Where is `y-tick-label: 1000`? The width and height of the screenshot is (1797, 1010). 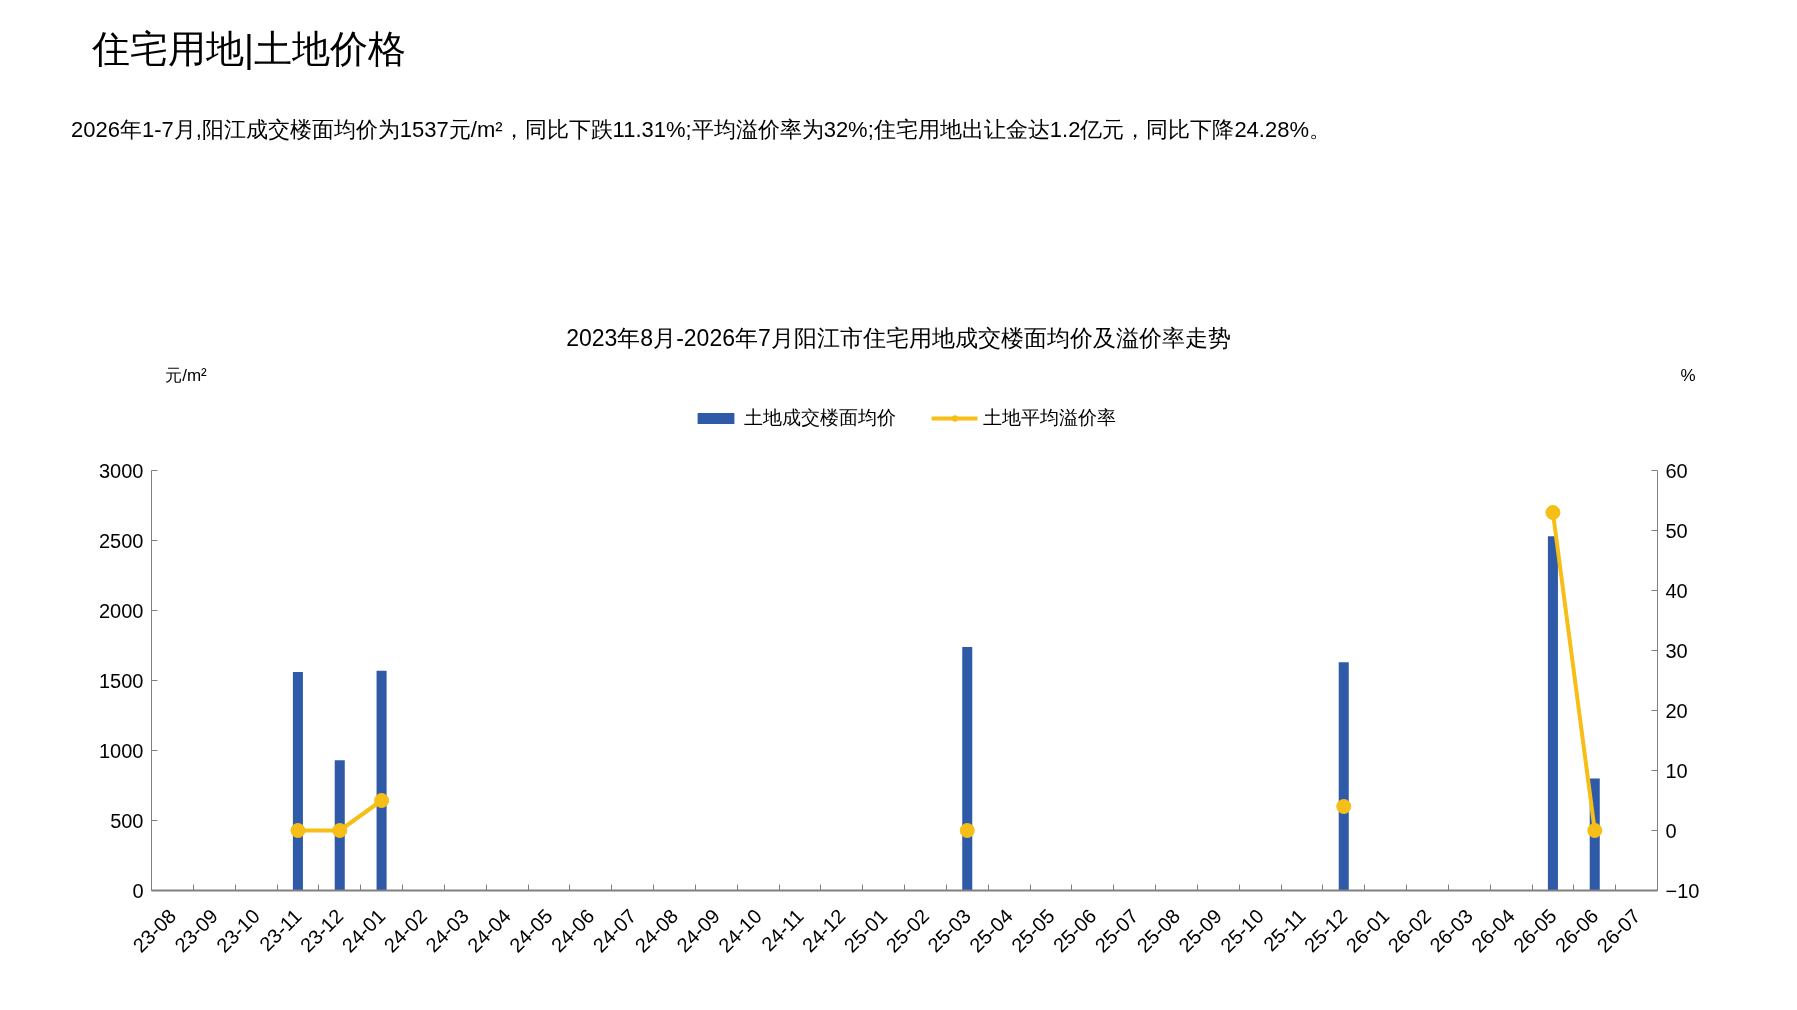 y-tick-label: 1000 is located at coordinates (121, 750).